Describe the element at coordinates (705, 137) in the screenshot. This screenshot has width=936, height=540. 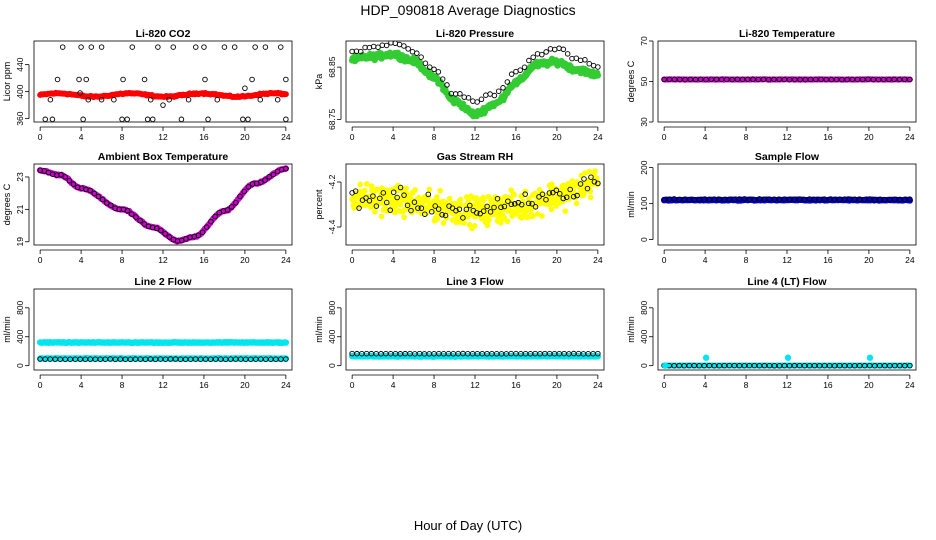
I see `panel-3-x-tick-label: 4` at that location.